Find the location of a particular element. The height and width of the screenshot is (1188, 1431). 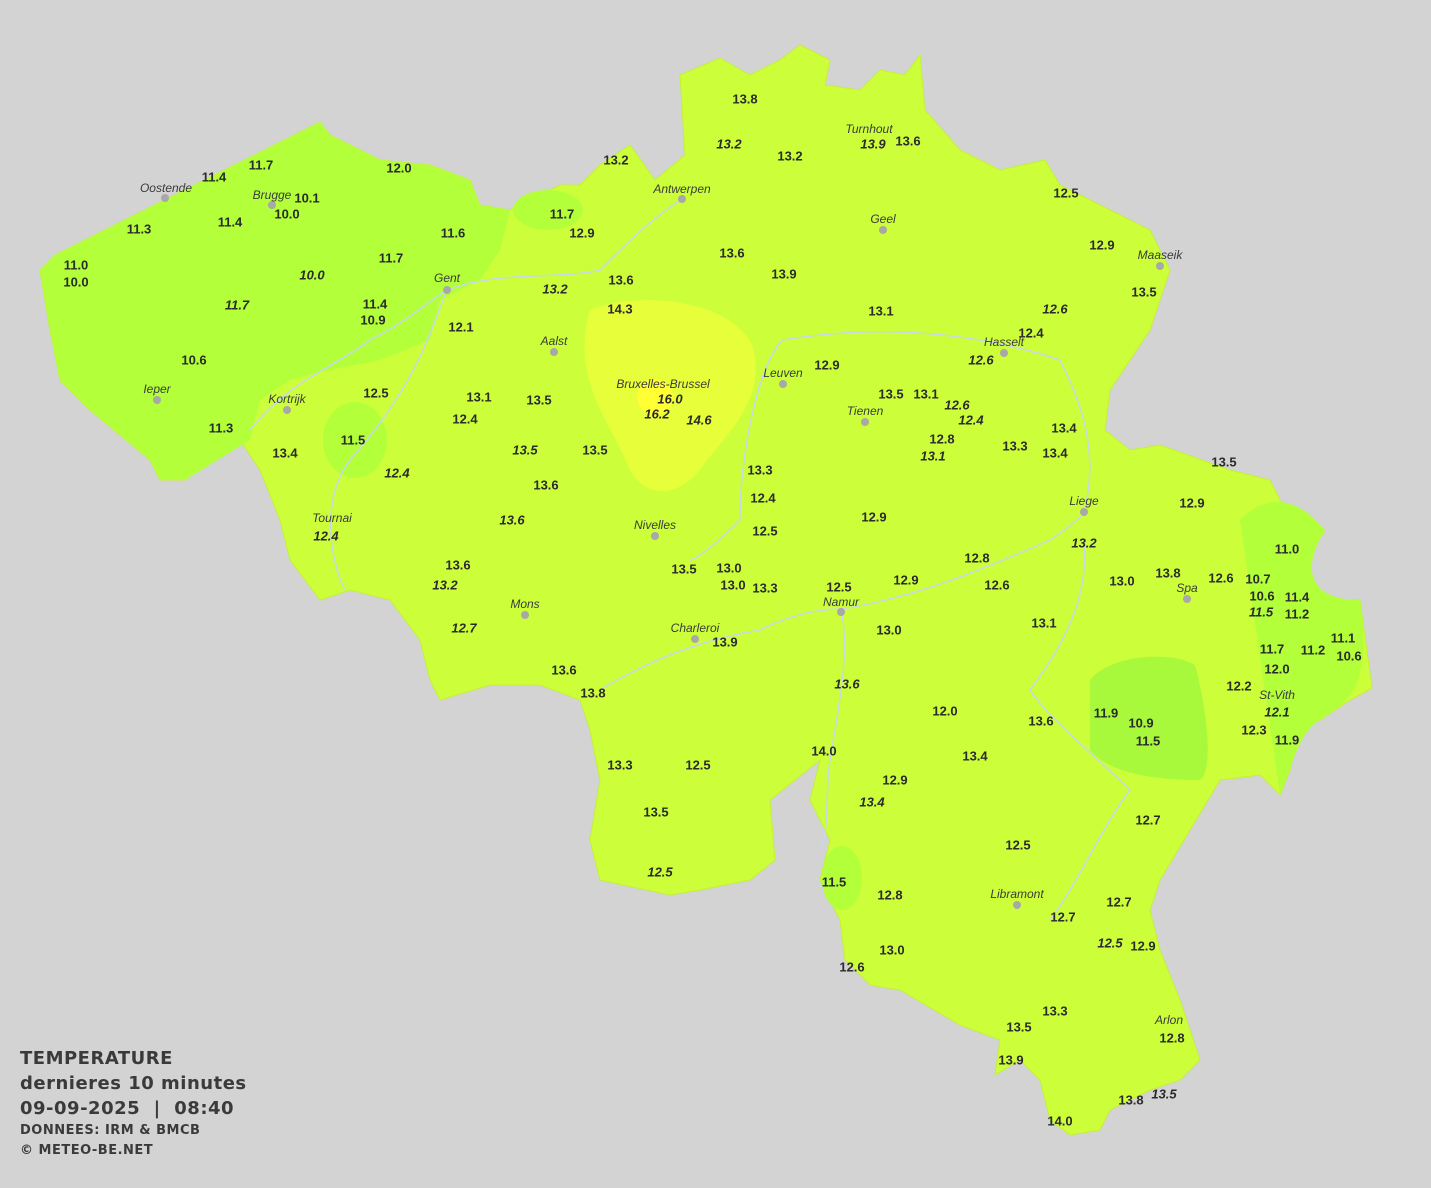

temperature-reading: 11.3 is located at coordinates (139, 229).